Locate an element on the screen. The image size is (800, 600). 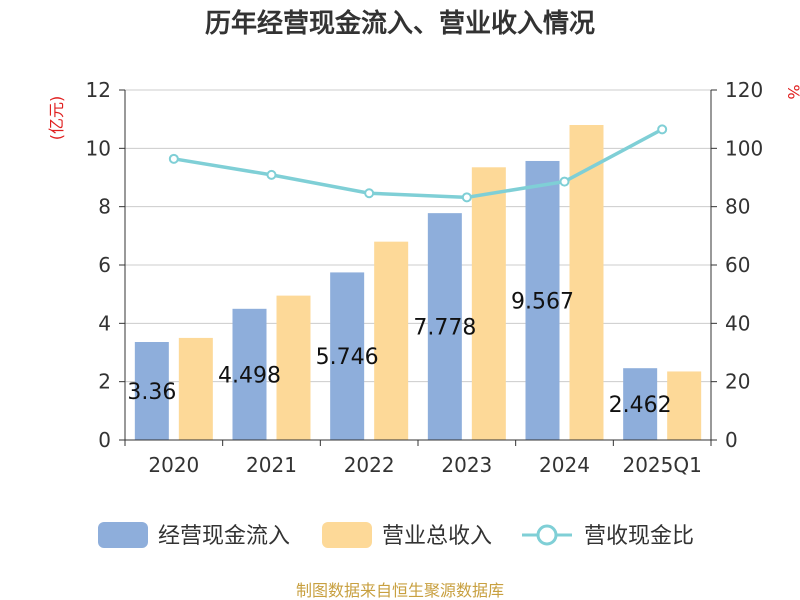
legend-label-ratio: 营收现金比 is located at coordinates (639, 536).